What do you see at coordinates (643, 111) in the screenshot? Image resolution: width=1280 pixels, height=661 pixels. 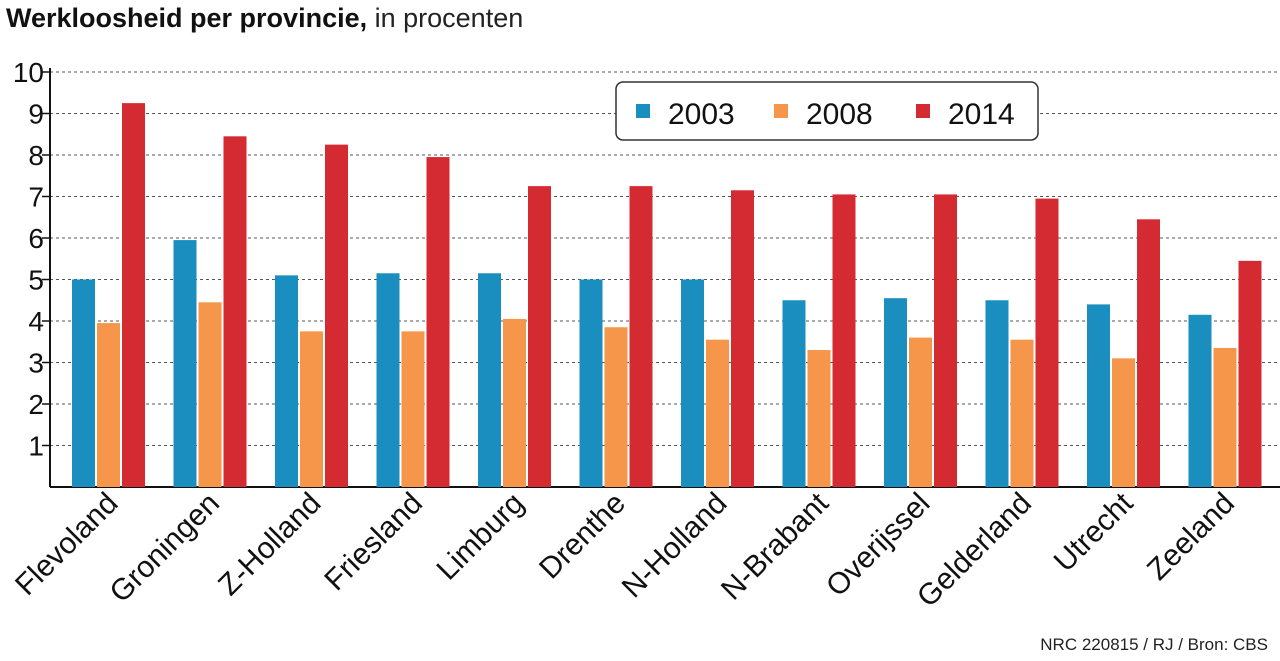 I see `legend-swatch-2003` at bounding box center [643, 111].